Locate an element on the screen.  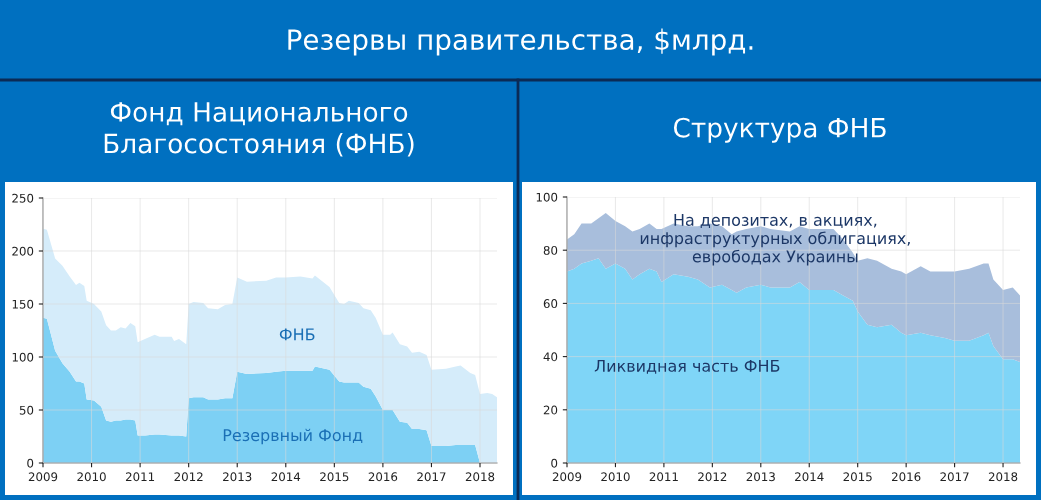
y-tick-label: 60 is located at coordinates (550, 304).